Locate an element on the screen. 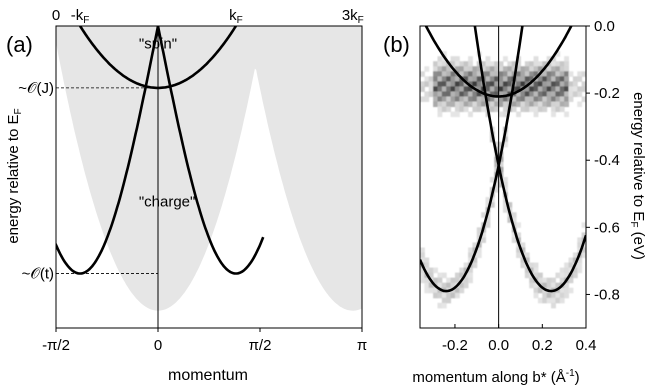 Image resolution: width=647 pixels, height=390 pixels. x-axis-label-b: momentum along b* (Å-1) is located at coordinates (495, 377).